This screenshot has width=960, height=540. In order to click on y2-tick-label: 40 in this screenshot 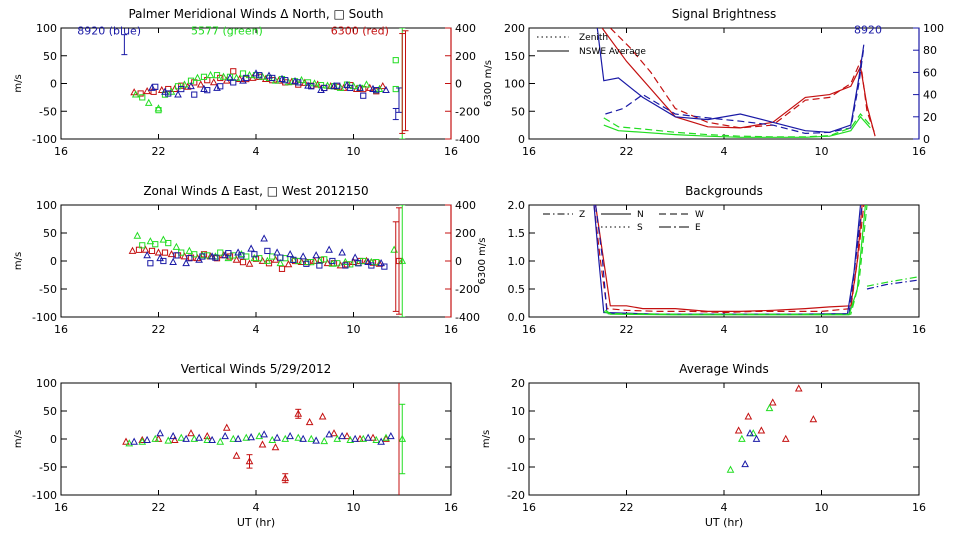, I will do `click(930, 95)`.